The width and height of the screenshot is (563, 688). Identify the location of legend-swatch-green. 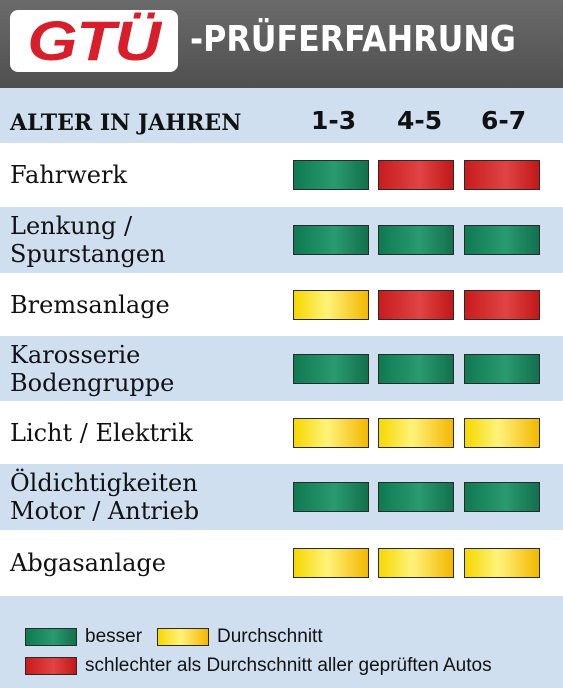
(51, 637).